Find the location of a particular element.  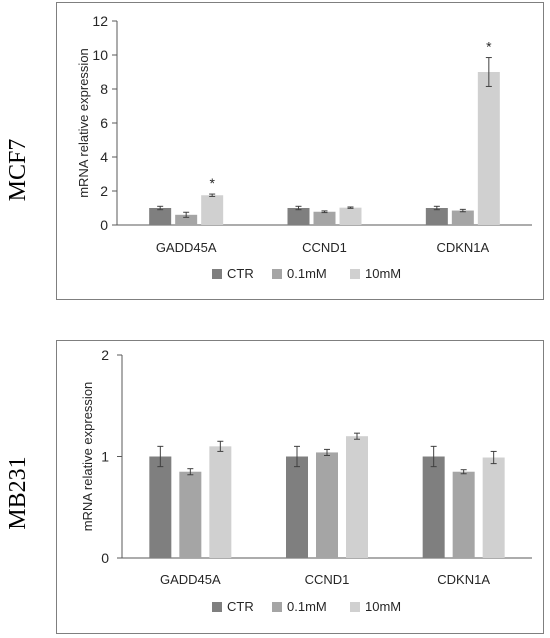

y-tick-label: 6 is located at coordinates (104, 123).